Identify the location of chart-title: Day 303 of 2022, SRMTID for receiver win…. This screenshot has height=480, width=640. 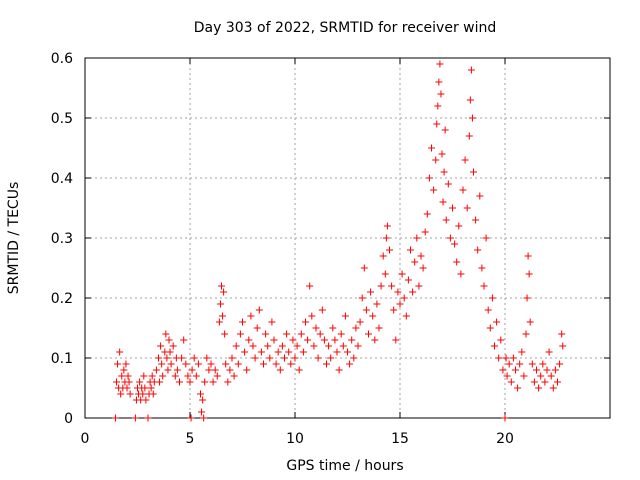
(345, 28).